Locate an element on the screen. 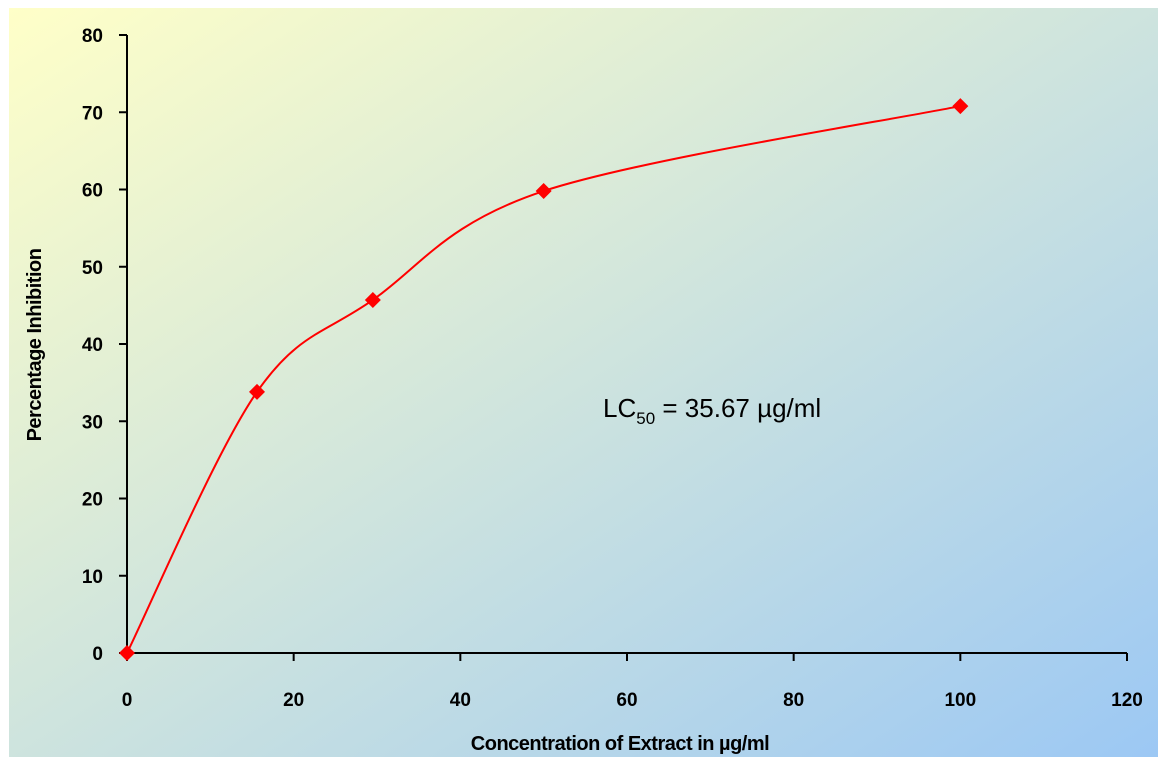 The width and height of the screenshot is (1161, 764). x-tick-label: 100 is located at coordinates (960, 700).